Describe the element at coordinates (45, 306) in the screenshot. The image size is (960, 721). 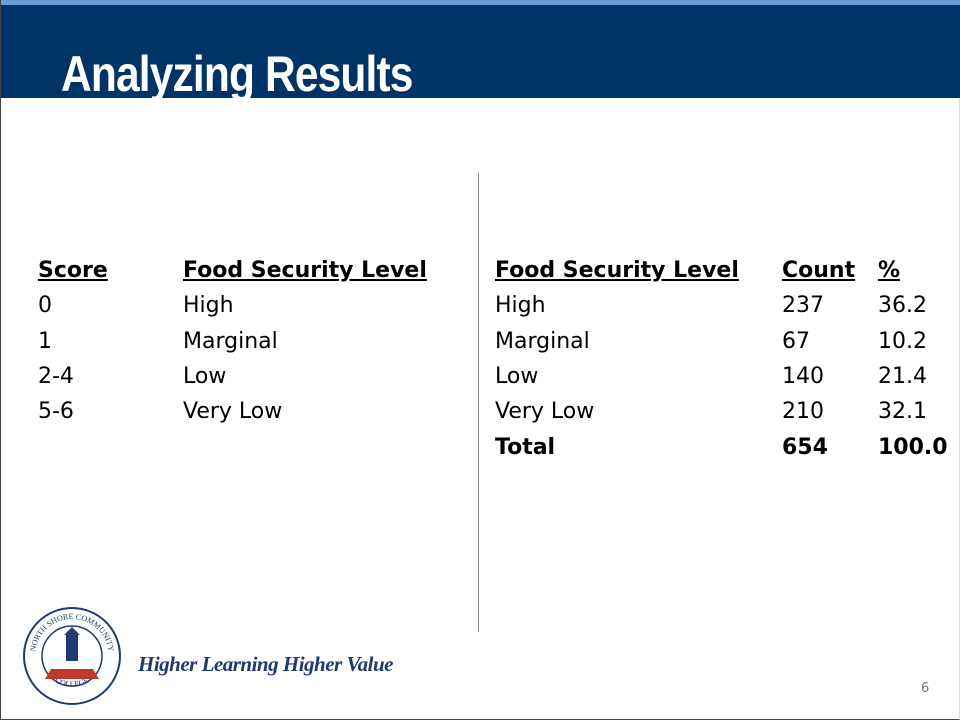
I see `table-cell: 0` at that location.